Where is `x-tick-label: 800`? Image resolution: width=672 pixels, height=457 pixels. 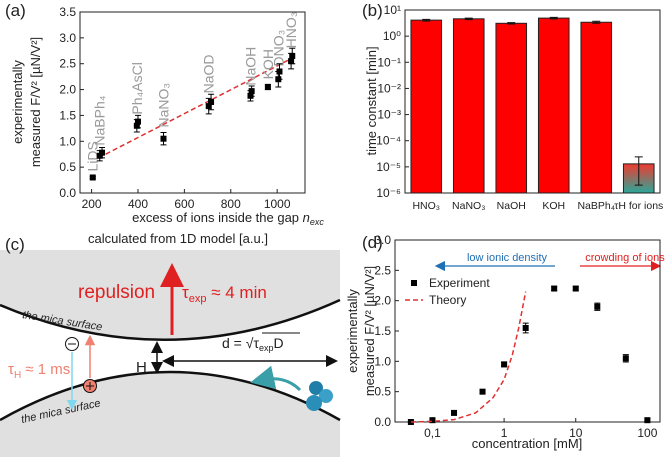
x-tick-label: 800 is located at coordinates (231, 204).